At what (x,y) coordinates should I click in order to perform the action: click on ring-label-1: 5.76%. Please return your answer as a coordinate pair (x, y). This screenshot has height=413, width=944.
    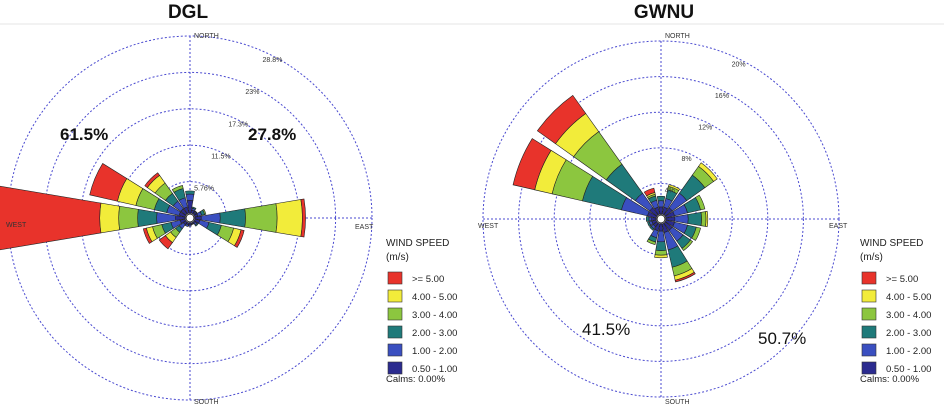
    Looking at the image, I should click on (204, 189).